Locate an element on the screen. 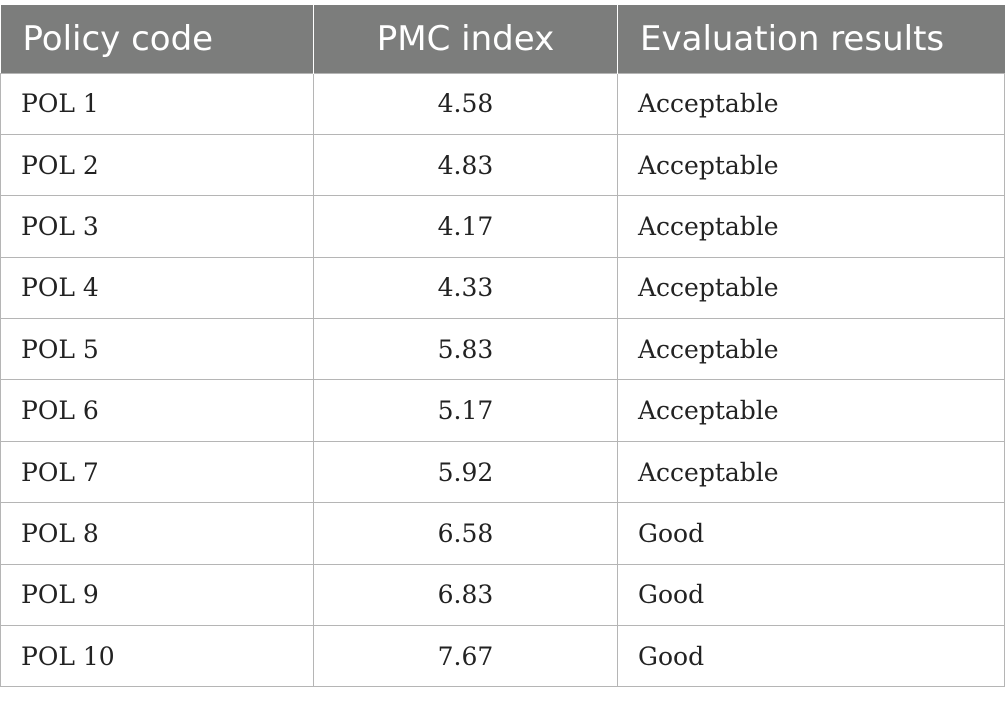 The image size is (1005, 705). policy-code-cell: POL 5 is located at coordinates (157, 349).